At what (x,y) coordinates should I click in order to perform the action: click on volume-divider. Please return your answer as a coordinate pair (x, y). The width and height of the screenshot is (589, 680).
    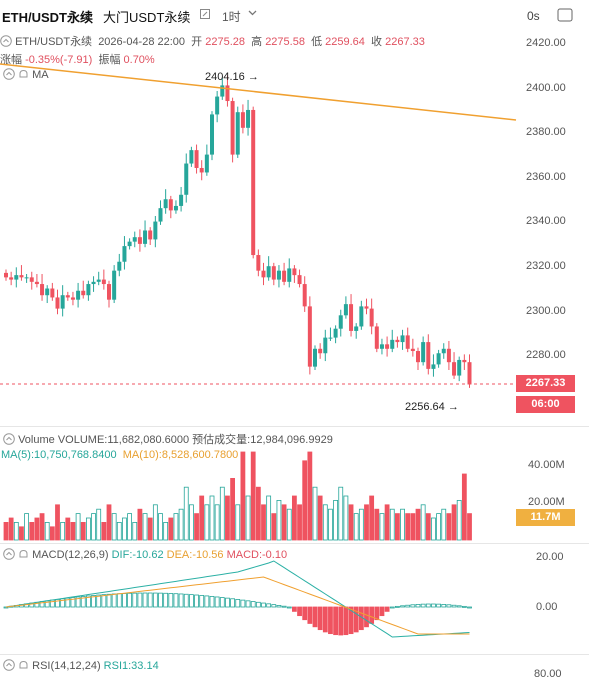
    Looking at the image, I should click on (294, 426).